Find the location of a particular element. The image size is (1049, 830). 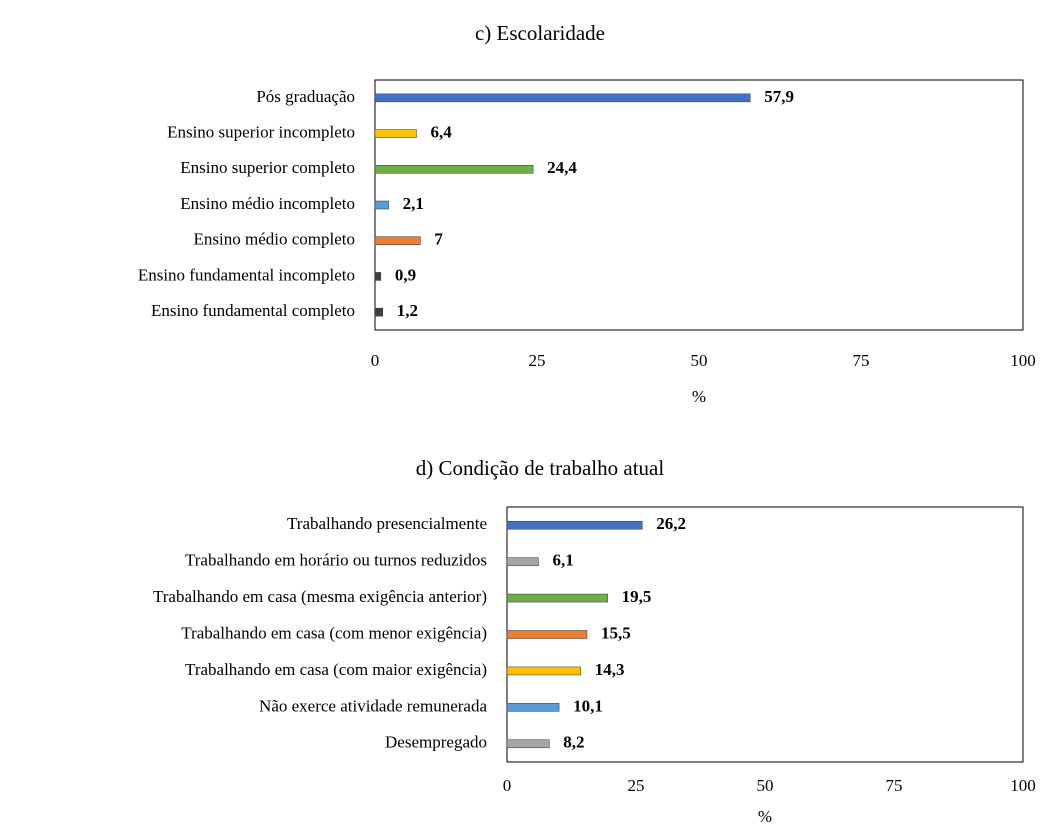

y-tick-label: Ensino superior incompleto is located at coordinates (261, 131).